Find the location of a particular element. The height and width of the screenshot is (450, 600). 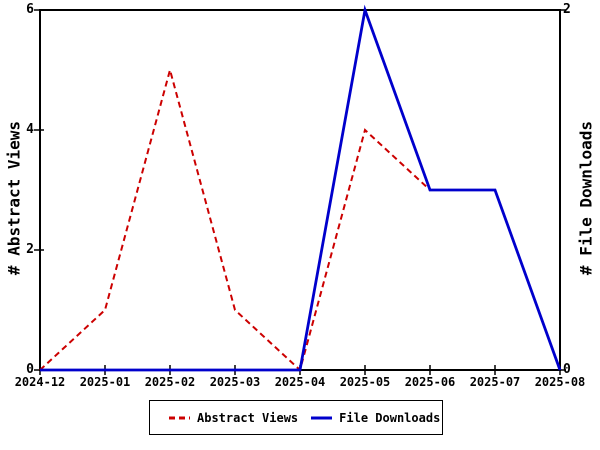

x-tick-label: 2024-12 is located at coordinates (40, 382).